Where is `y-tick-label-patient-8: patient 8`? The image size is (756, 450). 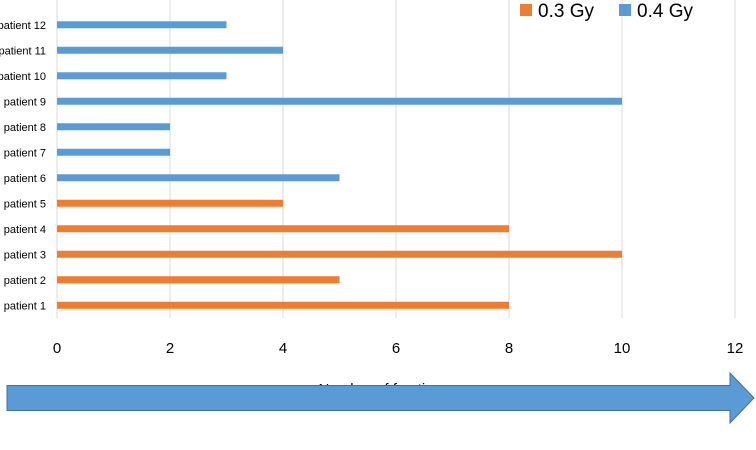 y-tick-label-patient-8: patient 8 is located at coordinates (25, 128).